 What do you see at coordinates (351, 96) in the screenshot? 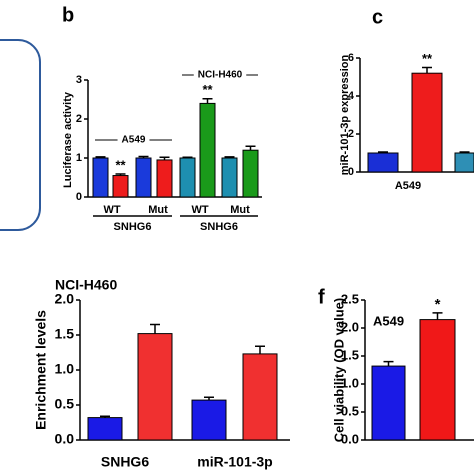
I see `y-tick-label: 4` at bounding box center [351, 96].